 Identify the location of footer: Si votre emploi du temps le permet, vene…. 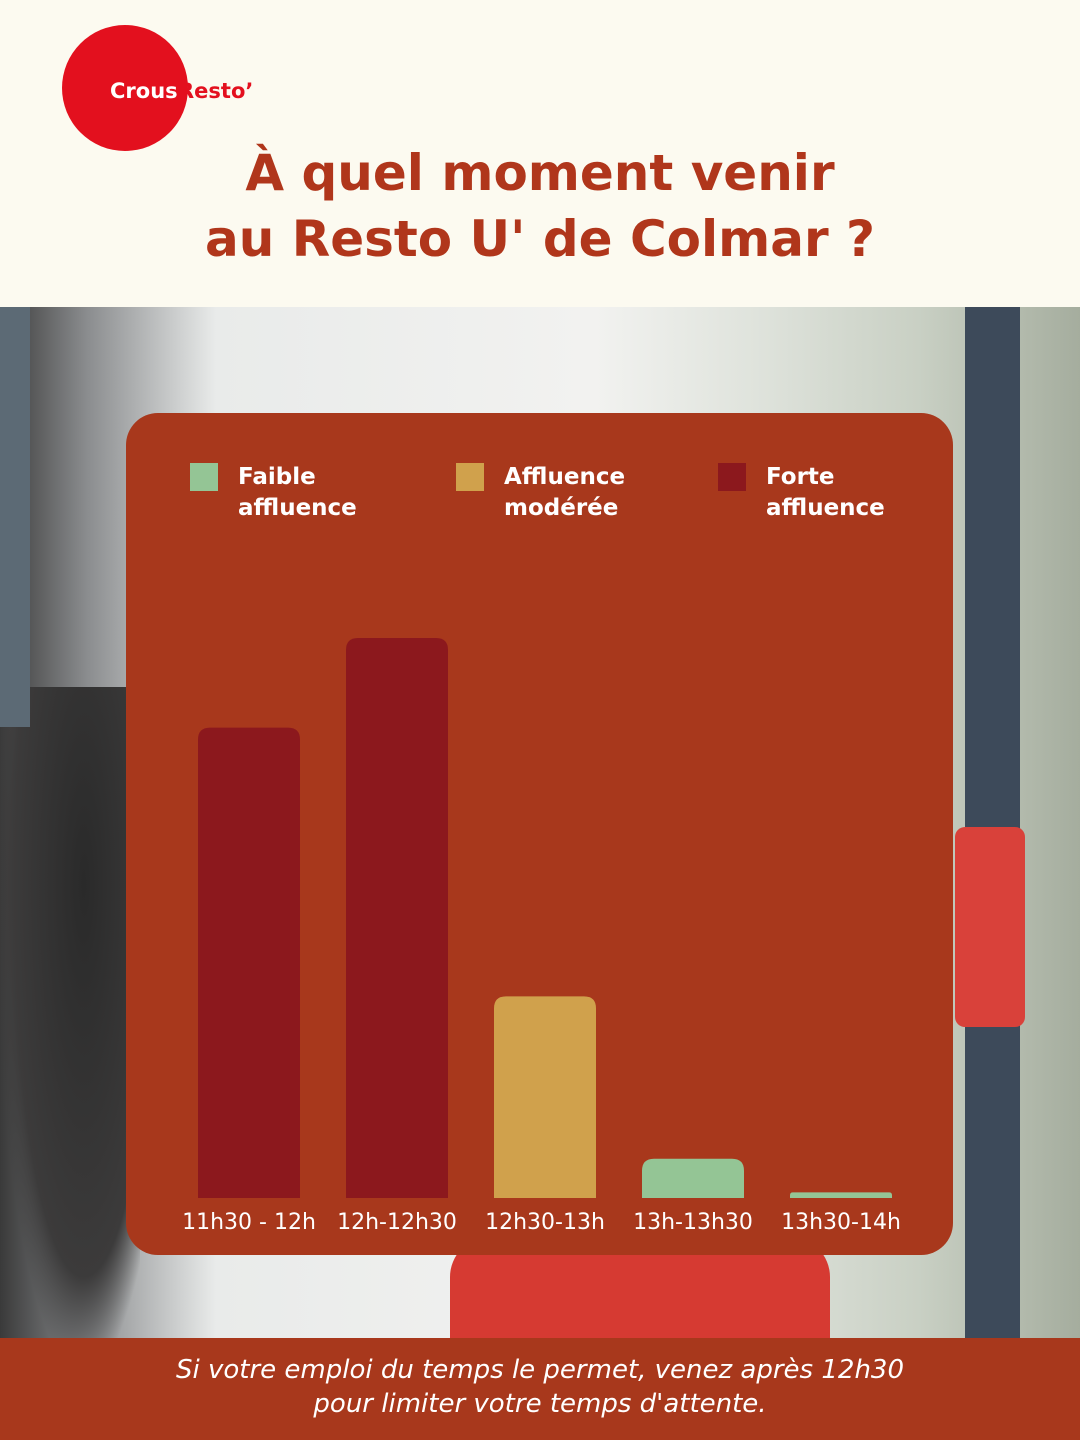
(540, 1389).